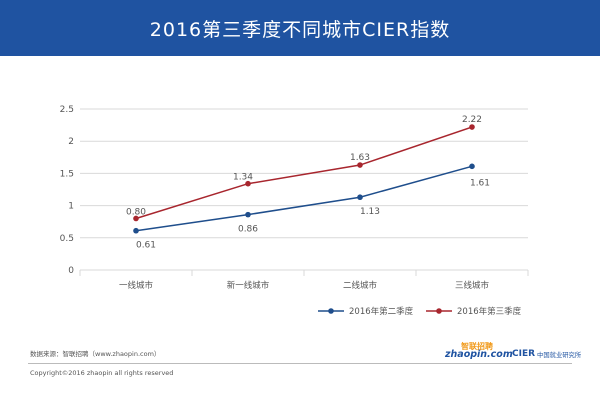 The width and height of the screenshot is (600, 401). I want to click on chart-title: 2016第三季度不同城市CIER指数, so click(300, 29).